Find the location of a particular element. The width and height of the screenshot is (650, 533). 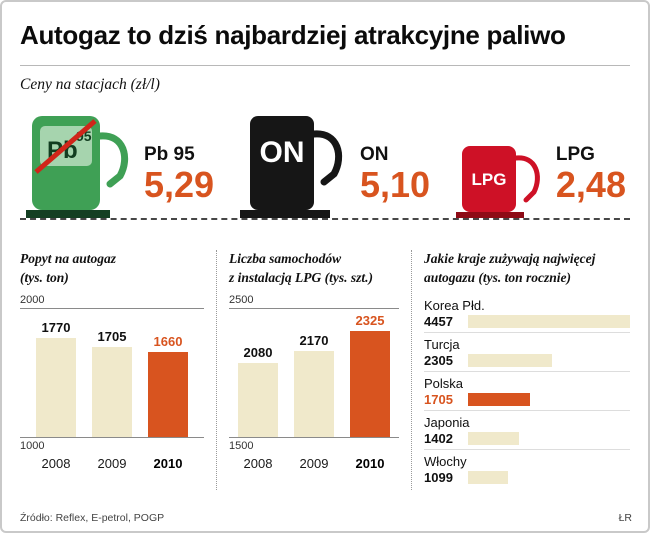

country-label: Polska is located at coordinates (444, 383).